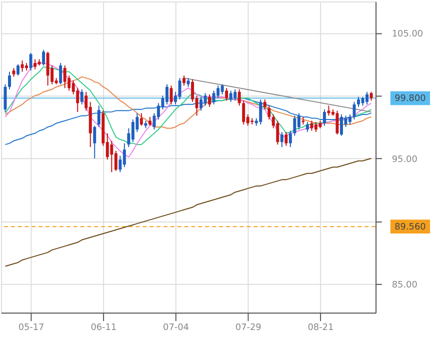  Describe the element at coordinates (176, 327) in the screenshot. I see `x-tick-label: 07-04` at that location.